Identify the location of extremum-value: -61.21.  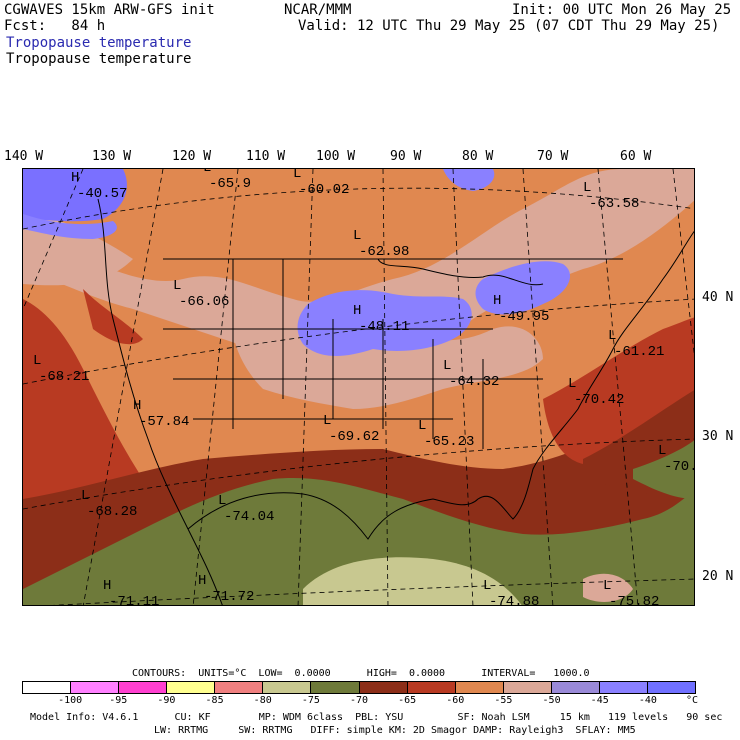
(639, 352).